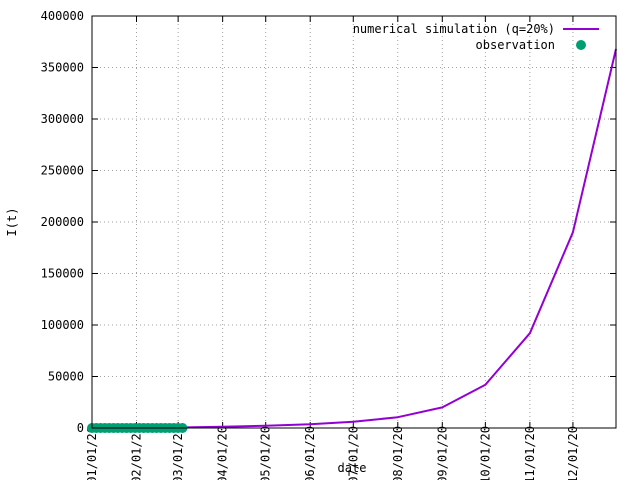 The width and height of the screenshot is (640, 480). Describe the element at coordinates (80, 428) in the screenshot. I see `y-tick-label: 0` at that location.